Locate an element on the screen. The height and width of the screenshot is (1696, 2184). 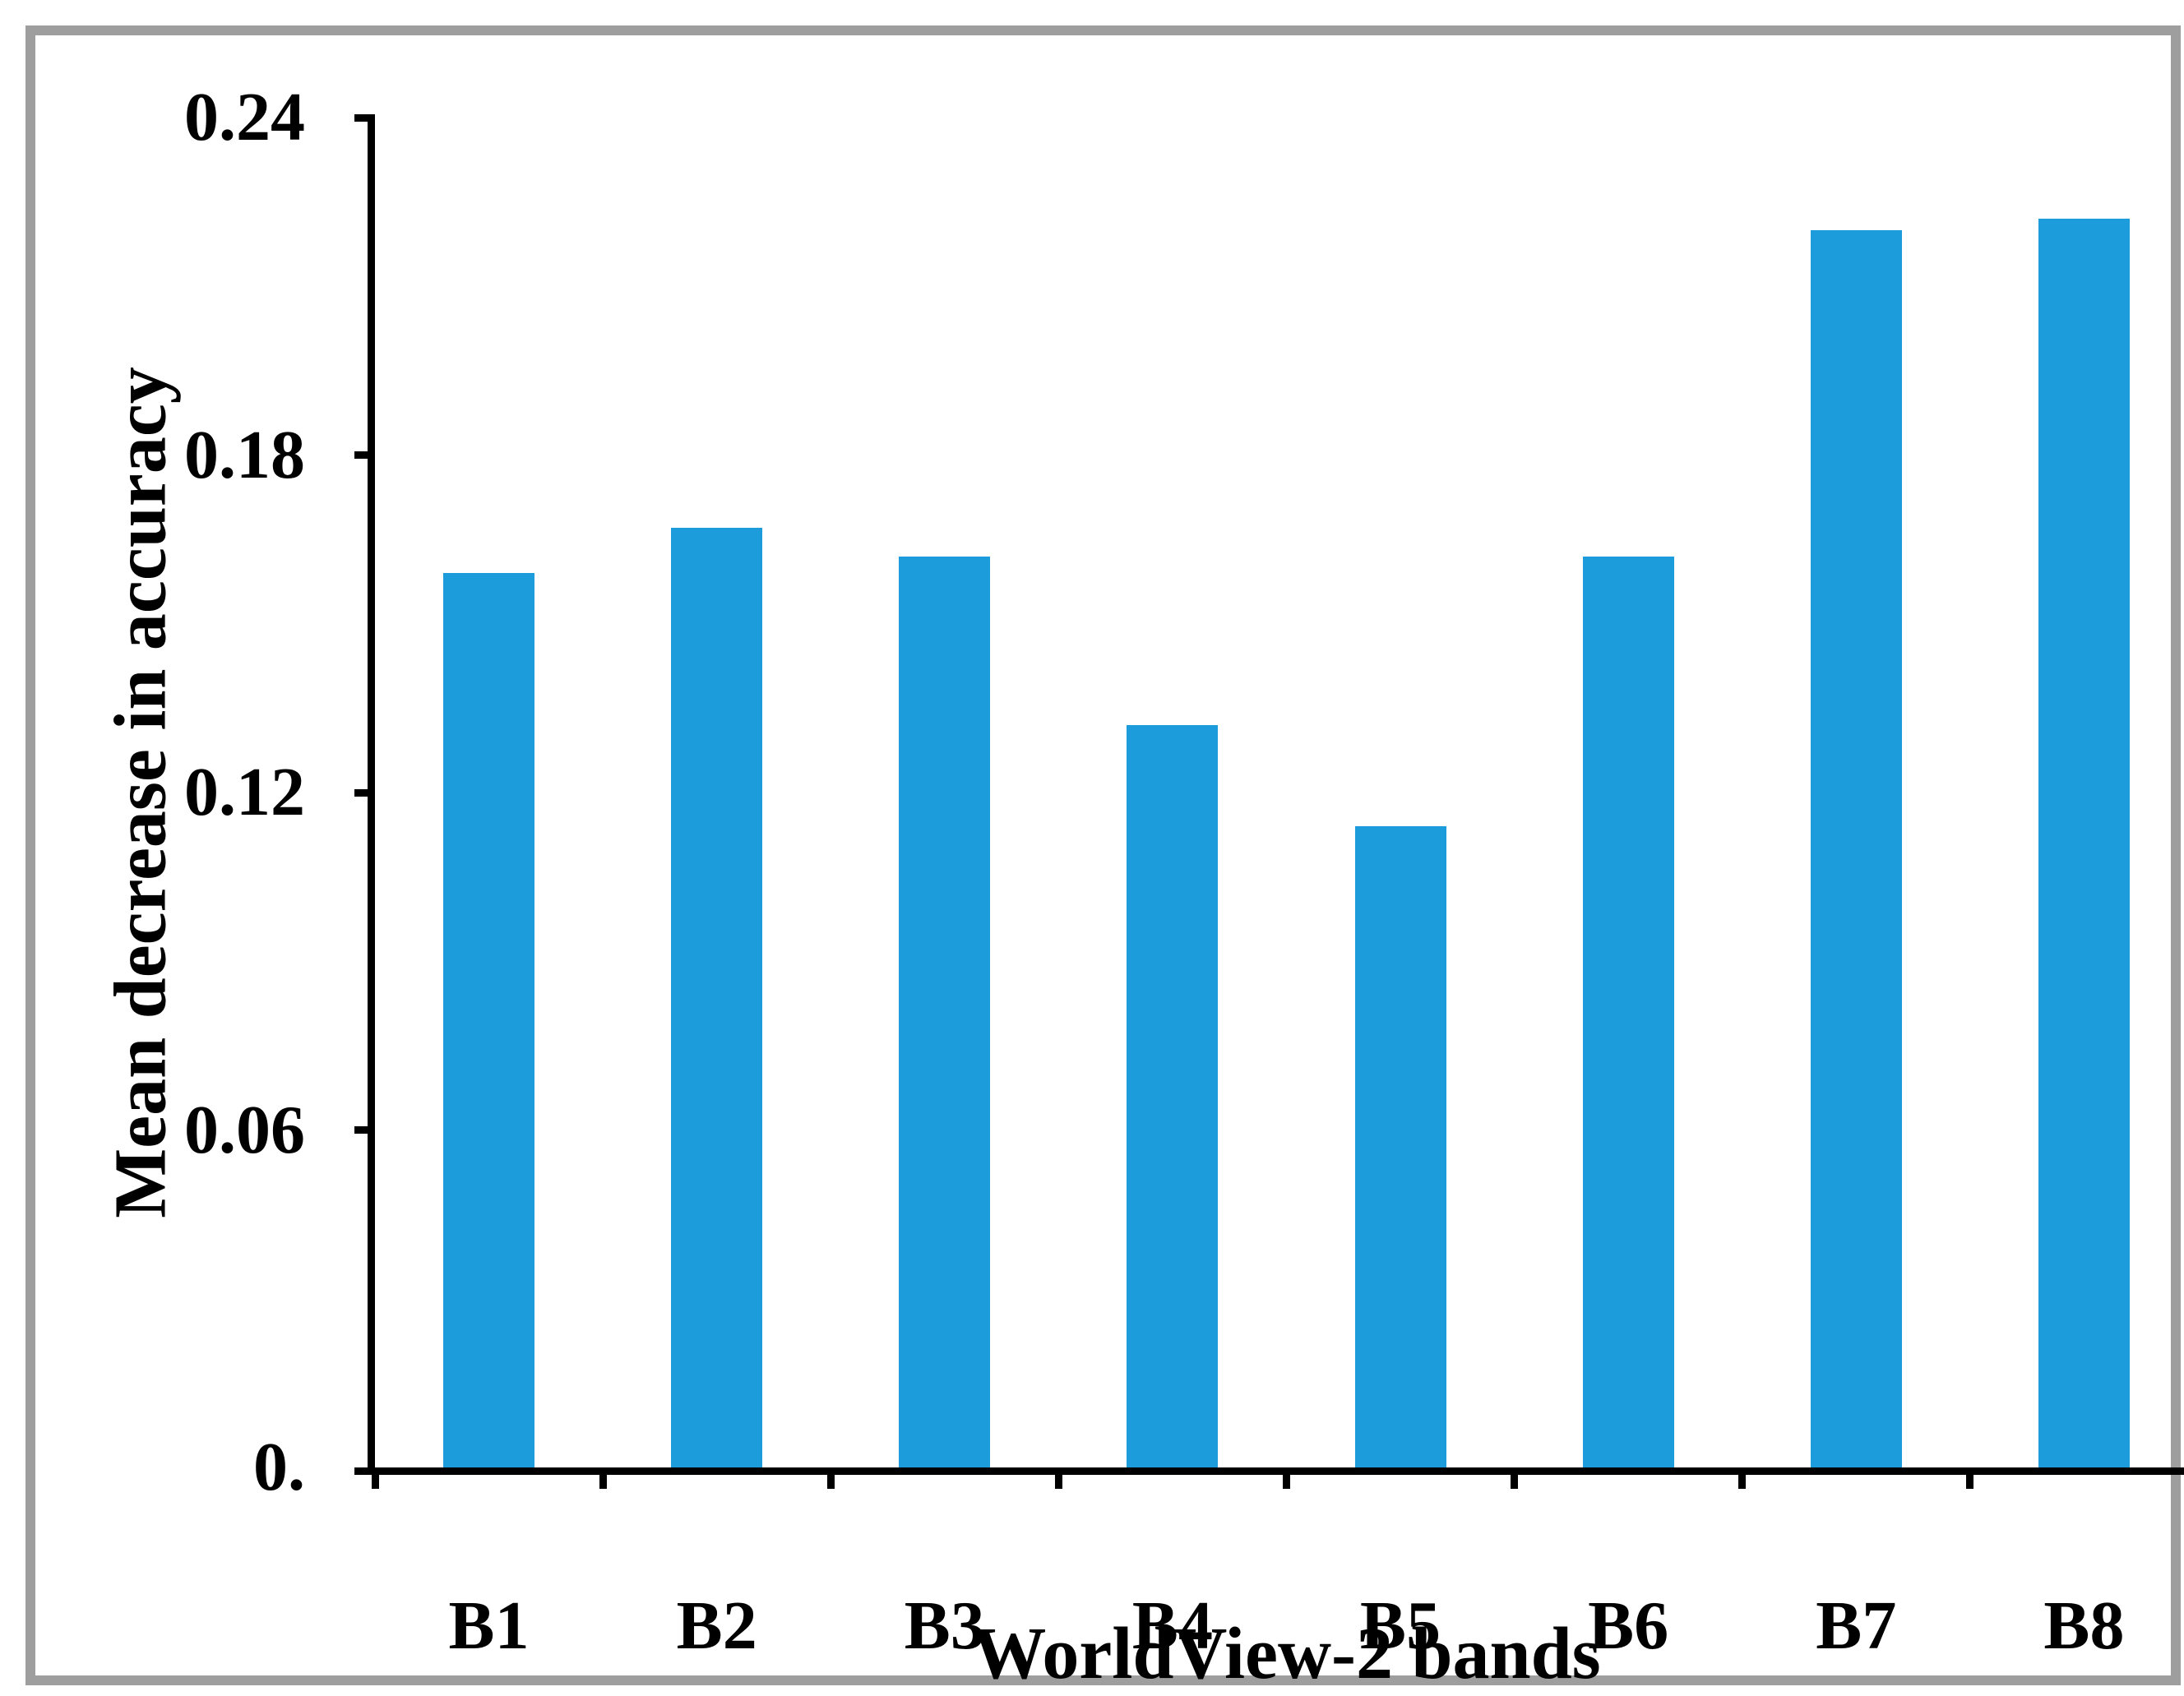
x-category-label: B1 is located at coordinates (489, 1626).